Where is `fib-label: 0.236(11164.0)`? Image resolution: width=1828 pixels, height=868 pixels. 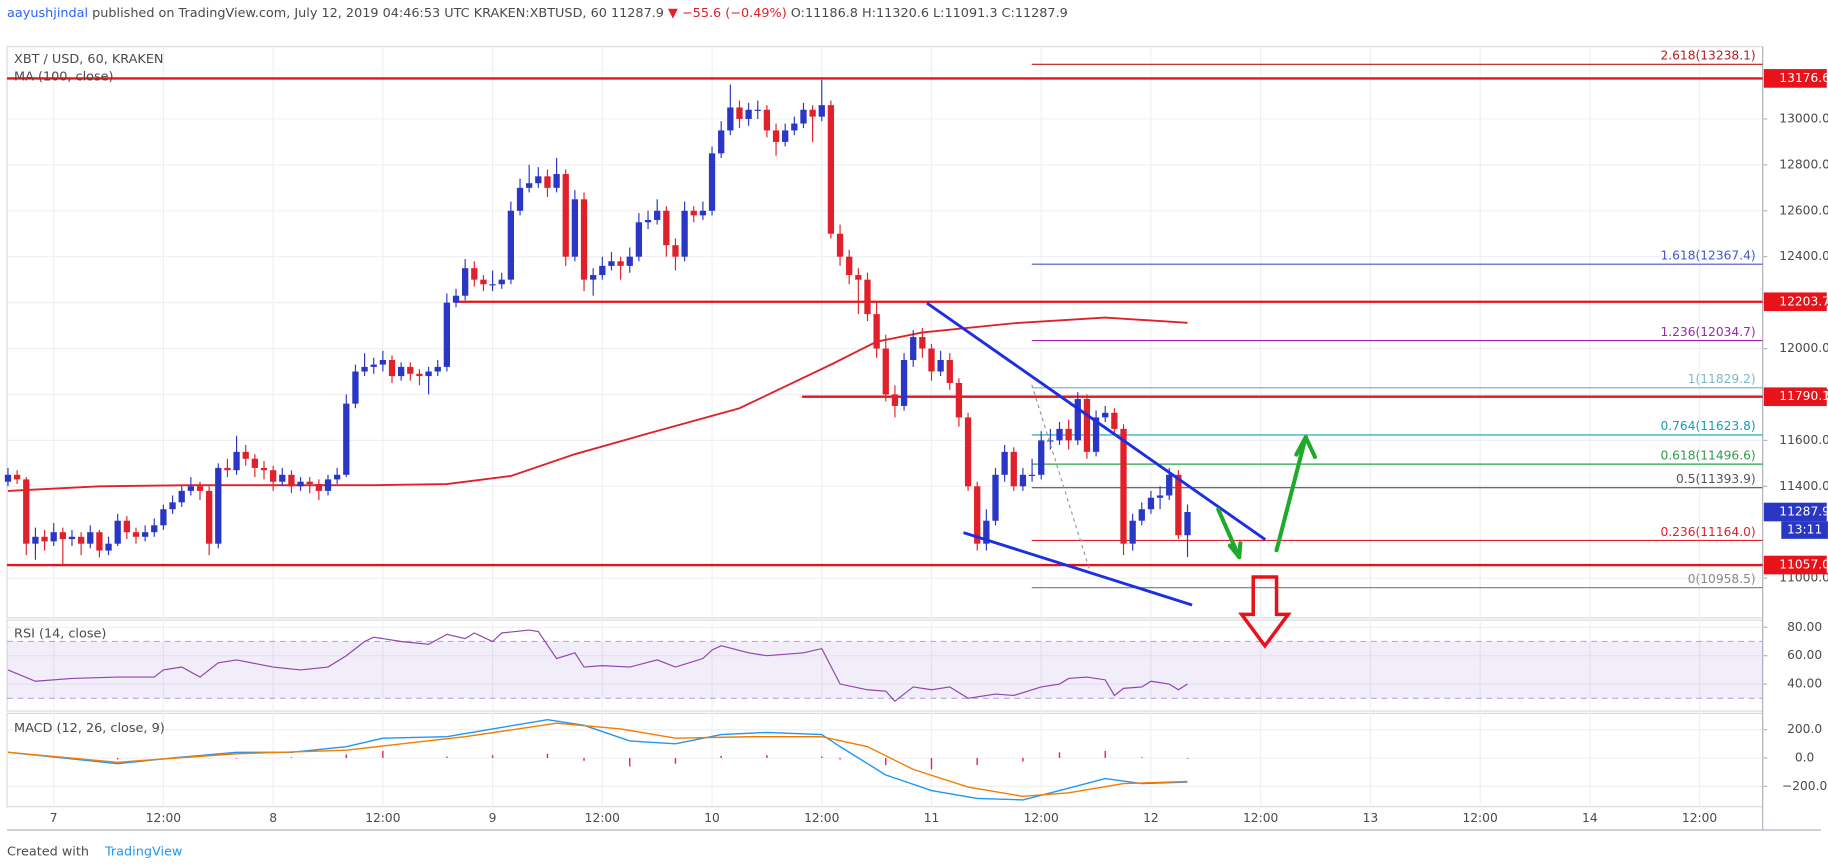 fib-label: 0.236(11164.0) is located at coordinates (1707, 532).